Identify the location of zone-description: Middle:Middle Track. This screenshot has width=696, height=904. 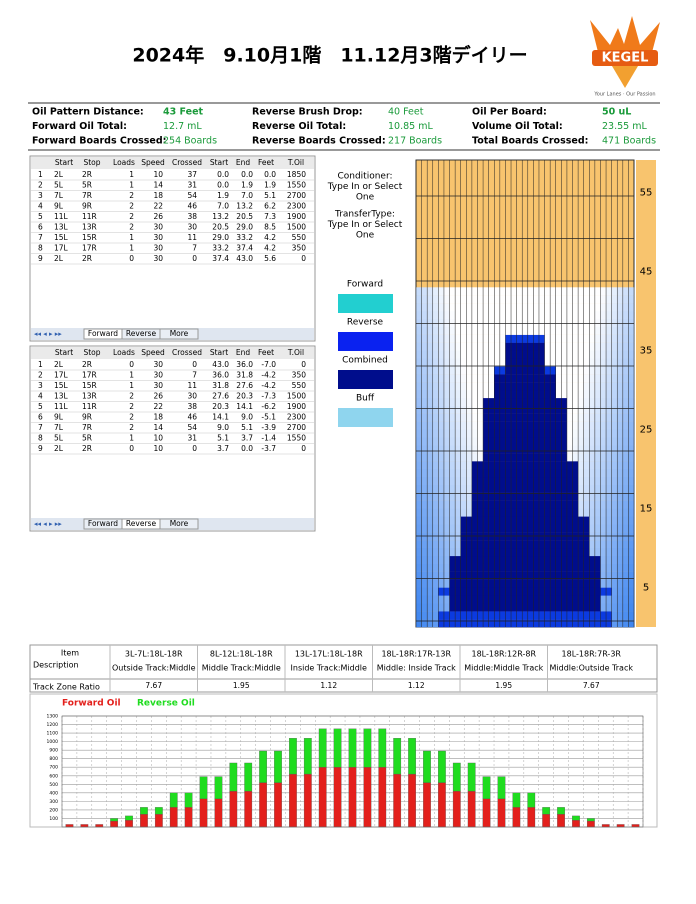
(503, 668).